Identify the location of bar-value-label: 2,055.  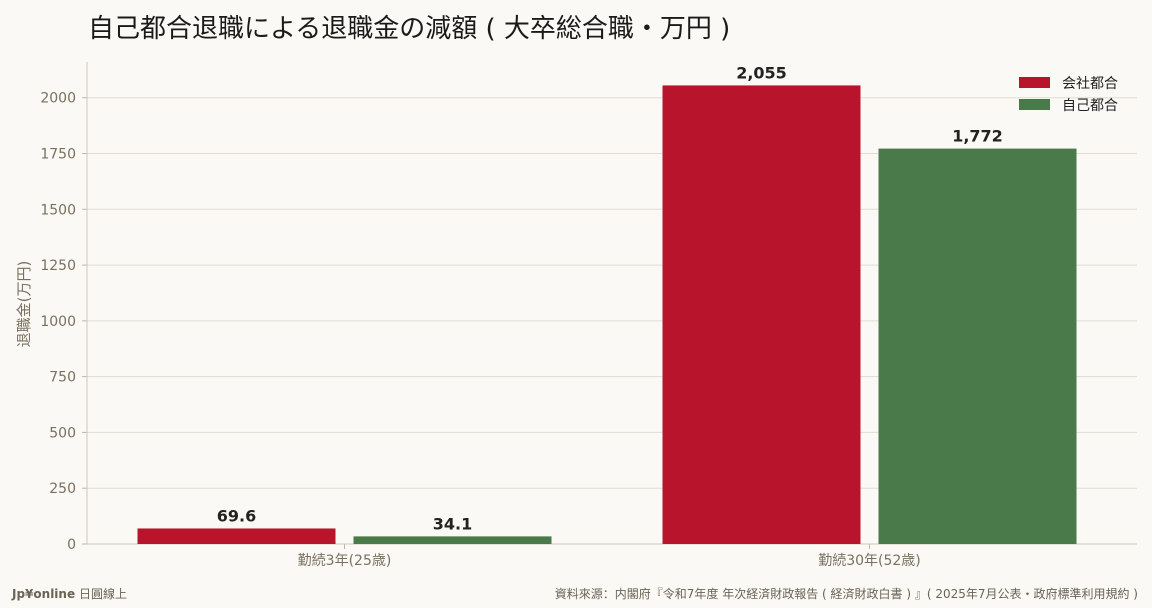
(761, 72).